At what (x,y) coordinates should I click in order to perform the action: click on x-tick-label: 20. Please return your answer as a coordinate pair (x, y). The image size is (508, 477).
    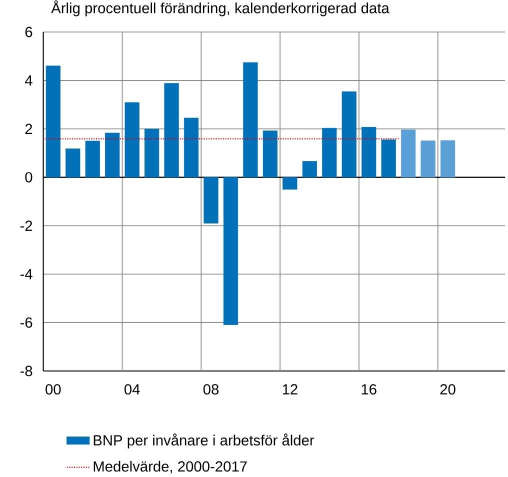
    Looking at the image, I should click on (448, 389).